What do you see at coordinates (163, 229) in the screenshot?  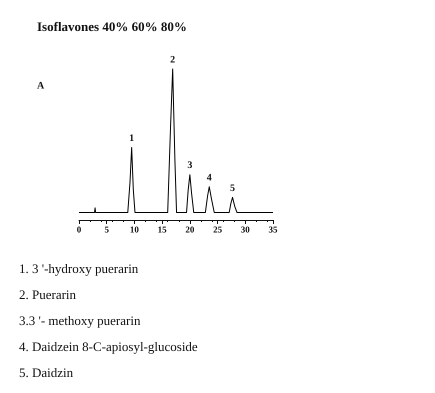 I see `x-tick-label: 15` at bounding box center [163, 229].